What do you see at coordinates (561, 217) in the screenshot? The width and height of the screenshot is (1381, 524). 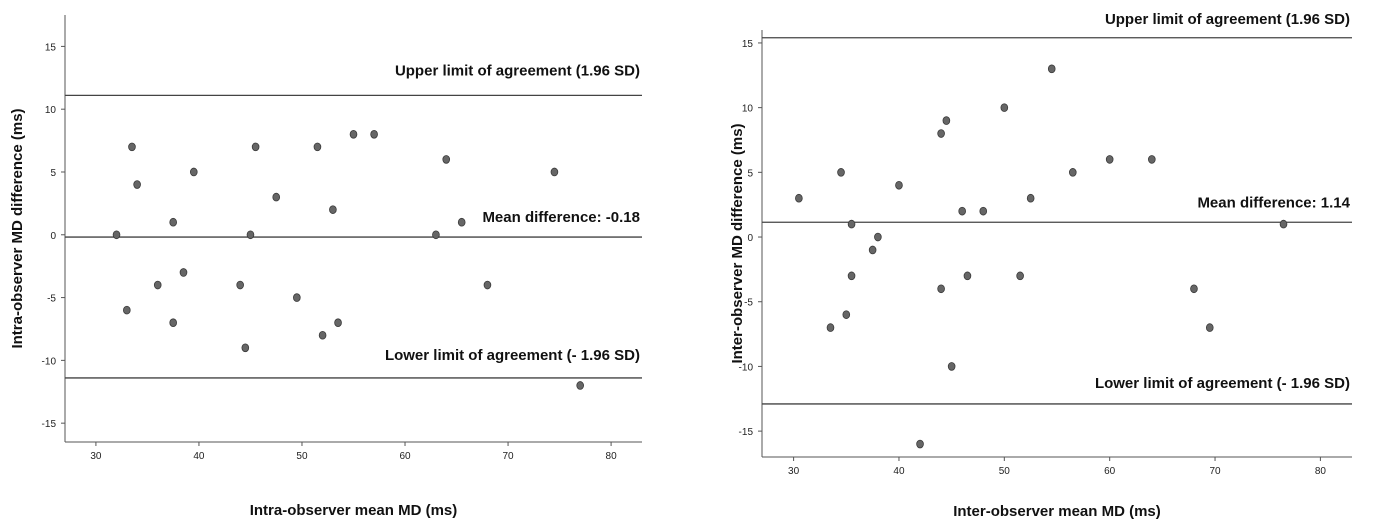 I see `reference-line-label: Mean difference: -0.18` at bounding box center [561, 217].